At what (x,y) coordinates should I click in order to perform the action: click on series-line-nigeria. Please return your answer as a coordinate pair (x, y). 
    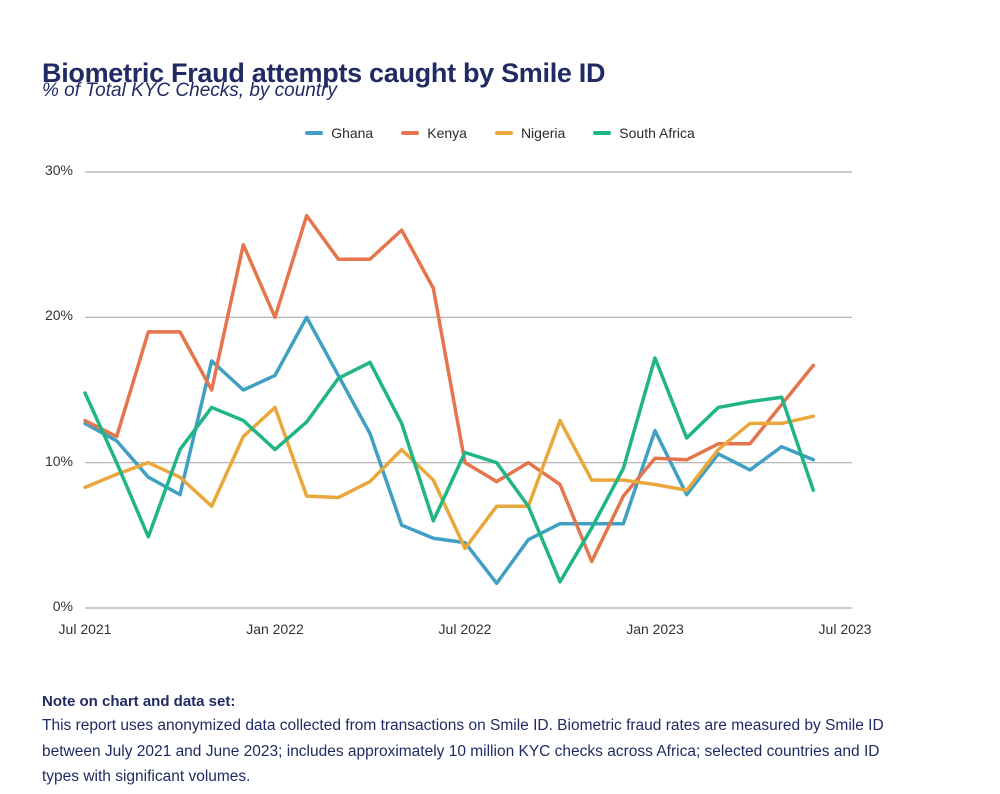
    Looking at the image, I should click on (449, 478).